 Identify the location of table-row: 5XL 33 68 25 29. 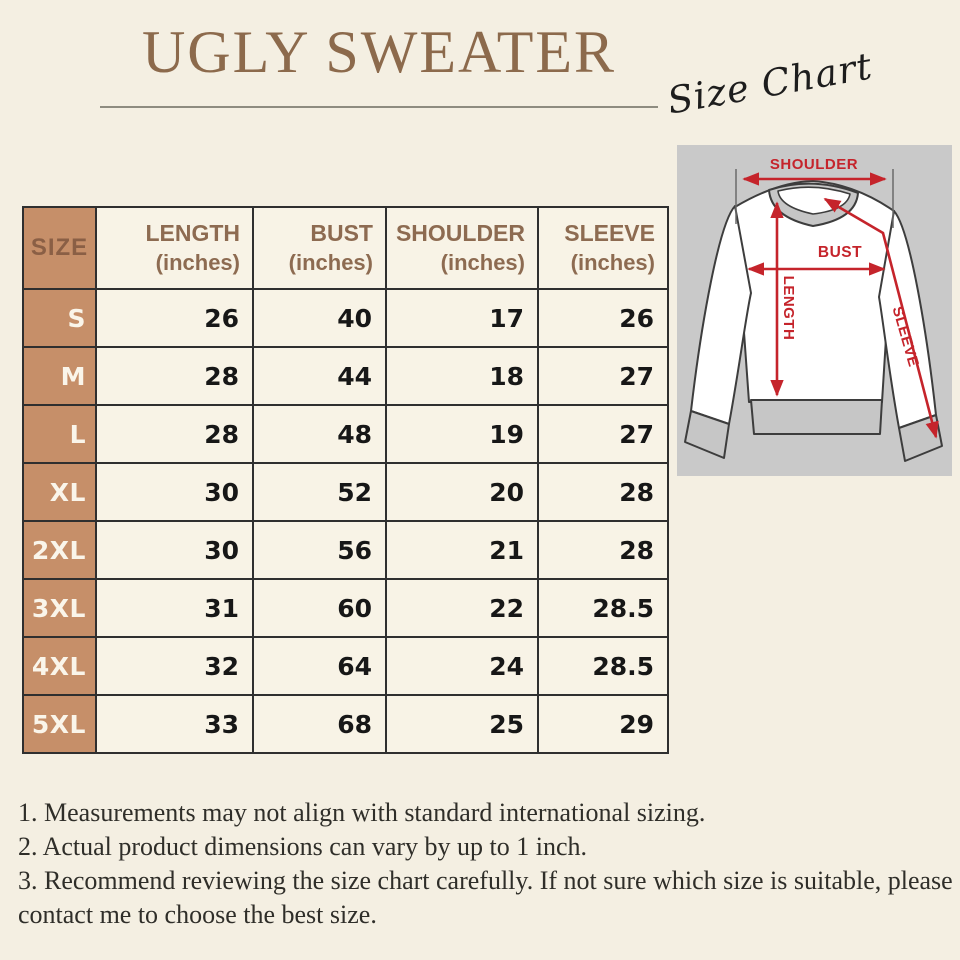
(345, 724).